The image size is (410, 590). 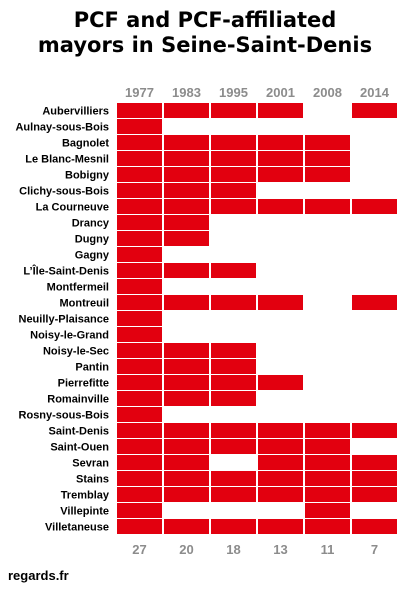 What do you see at coordinates (233, 526) in the screenshot?
I see `cell-villetaneuse-1995` at bounding box center [233, 526].